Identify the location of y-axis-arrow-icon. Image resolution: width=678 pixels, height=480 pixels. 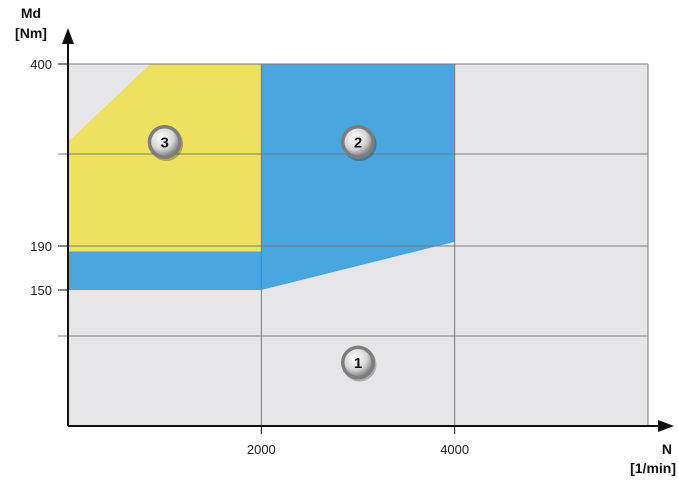
(68, 36).